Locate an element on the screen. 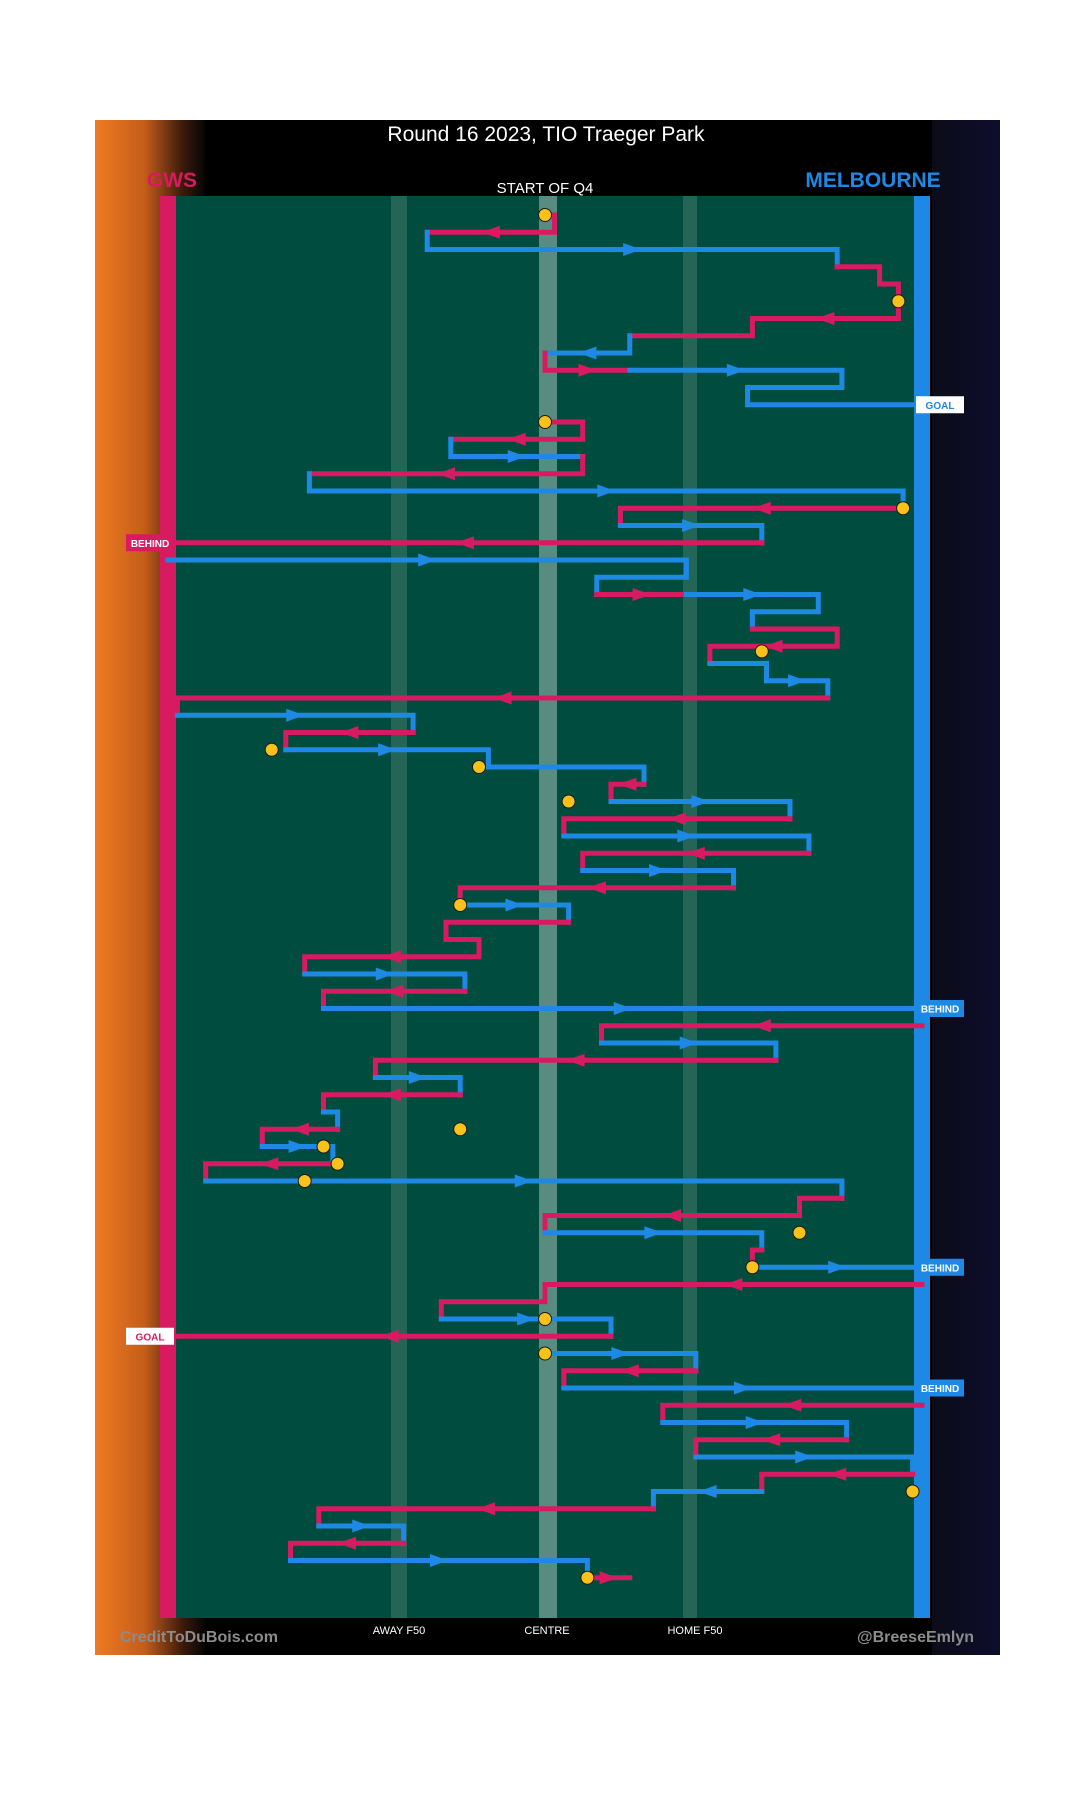 The image size is (1080, 1815). home-f50-band is located at coordinates (690, 907).